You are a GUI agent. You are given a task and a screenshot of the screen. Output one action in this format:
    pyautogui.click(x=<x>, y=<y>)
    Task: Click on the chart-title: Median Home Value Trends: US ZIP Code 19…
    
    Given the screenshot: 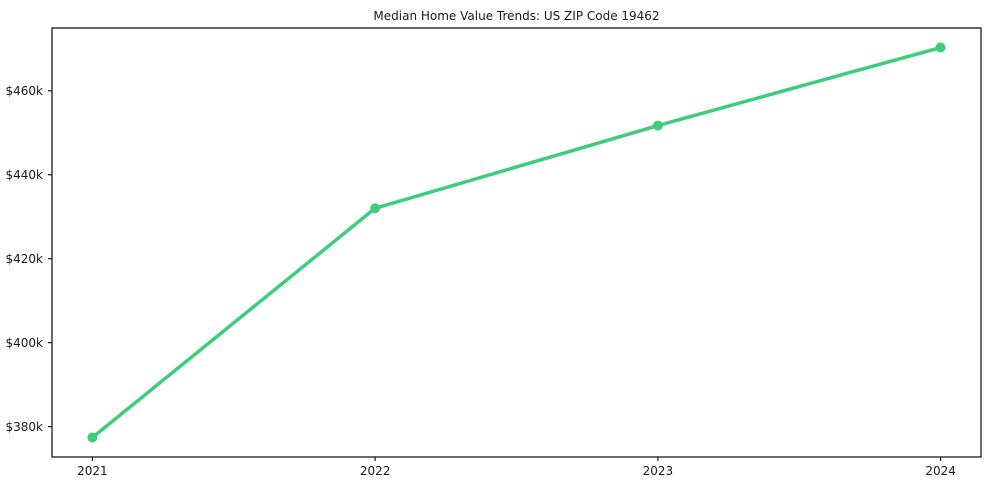 What is the action you would take?
    pyautogui.click(x=516, y=16)
    